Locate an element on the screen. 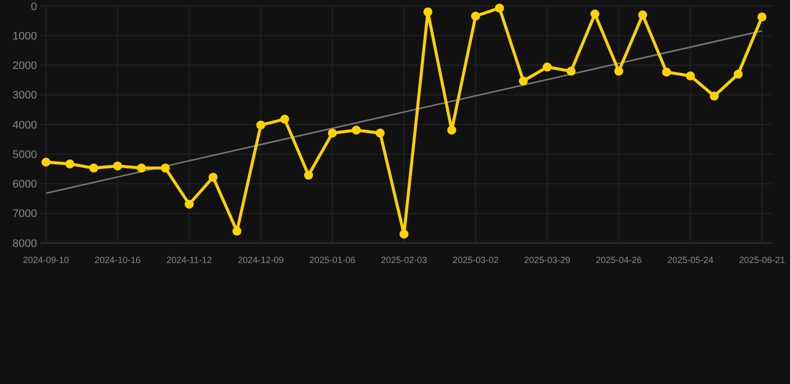 The height and width of the screenshot is (384, 790). y-tick-label: 3000 is located at coordinates (24, 96).